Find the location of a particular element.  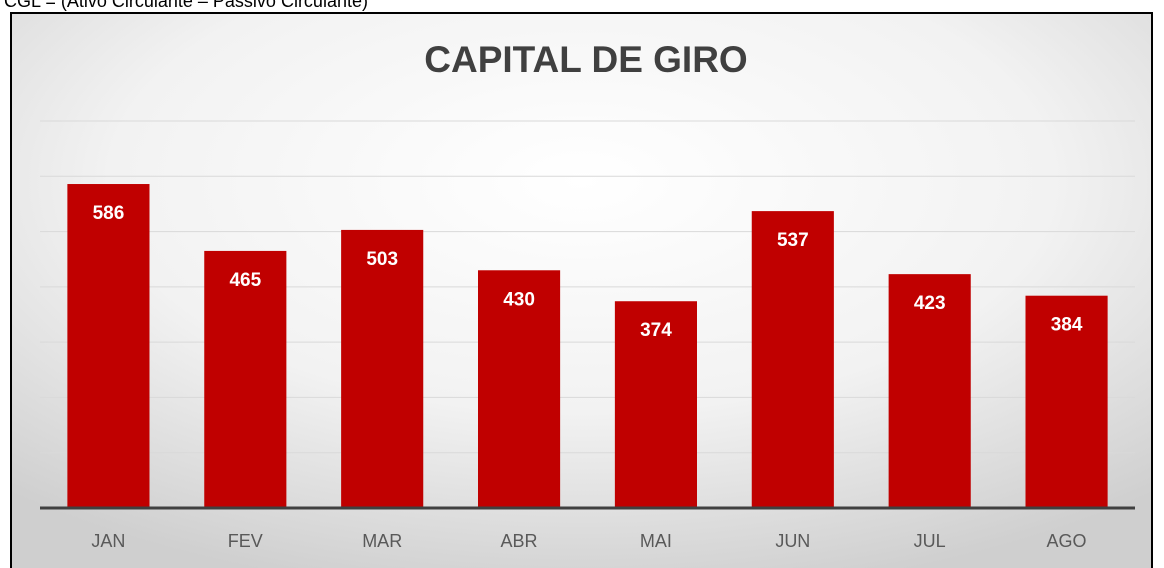

x-tick-label: JUL is located at coordinates (930, 541).